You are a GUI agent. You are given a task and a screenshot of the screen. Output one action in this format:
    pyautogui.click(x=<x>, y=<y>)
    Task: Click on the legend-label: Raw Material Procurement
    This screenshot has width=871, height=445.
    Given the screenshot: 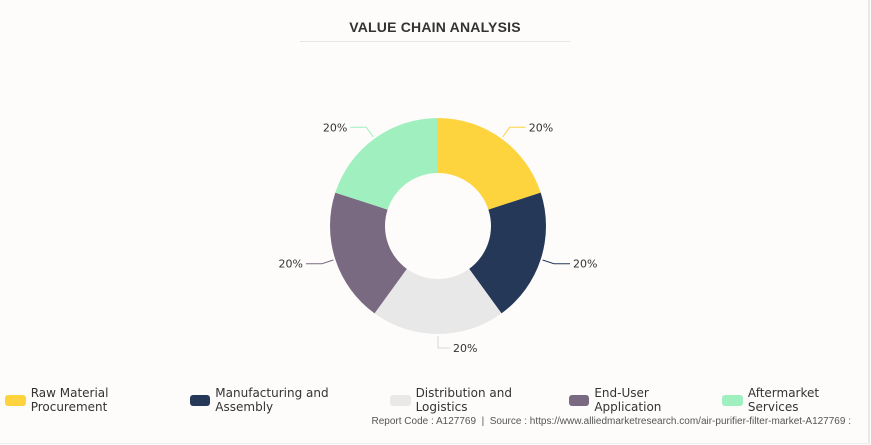 What is the action you would take?
    pyautogui.click(x=69, y=400)
    